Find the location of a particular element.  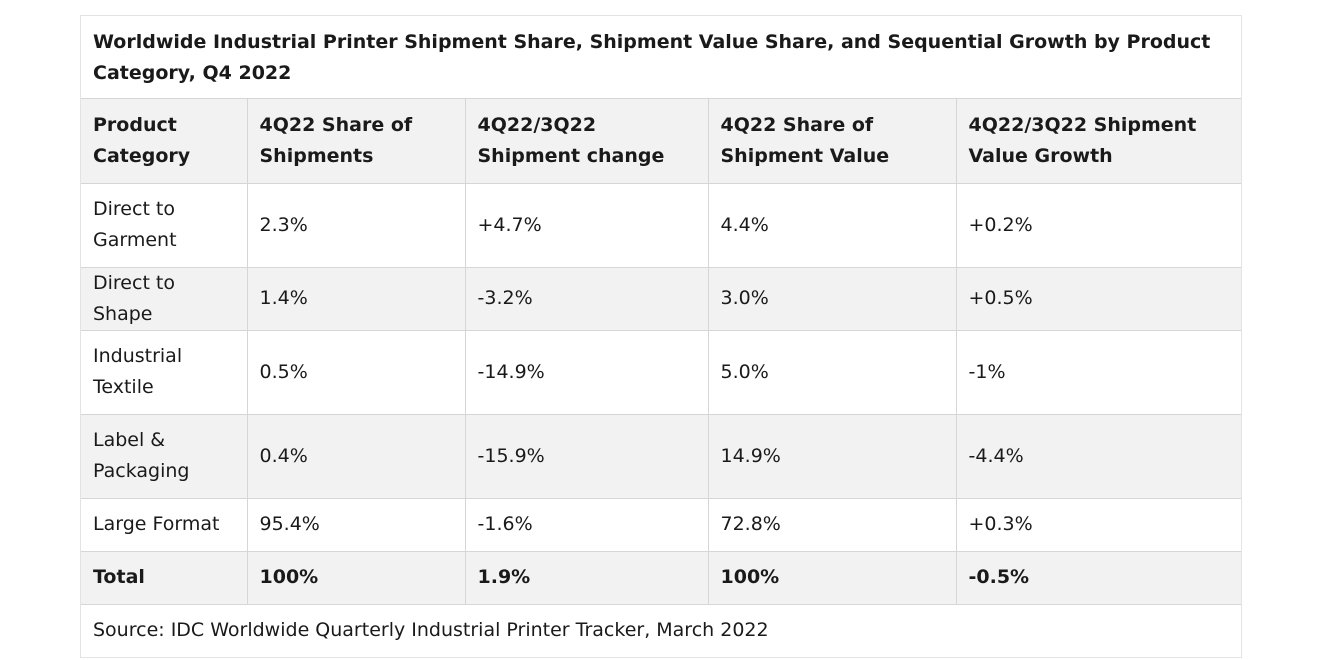

share-shipments-cell: 2.3% is located at coordinates (355, 225).